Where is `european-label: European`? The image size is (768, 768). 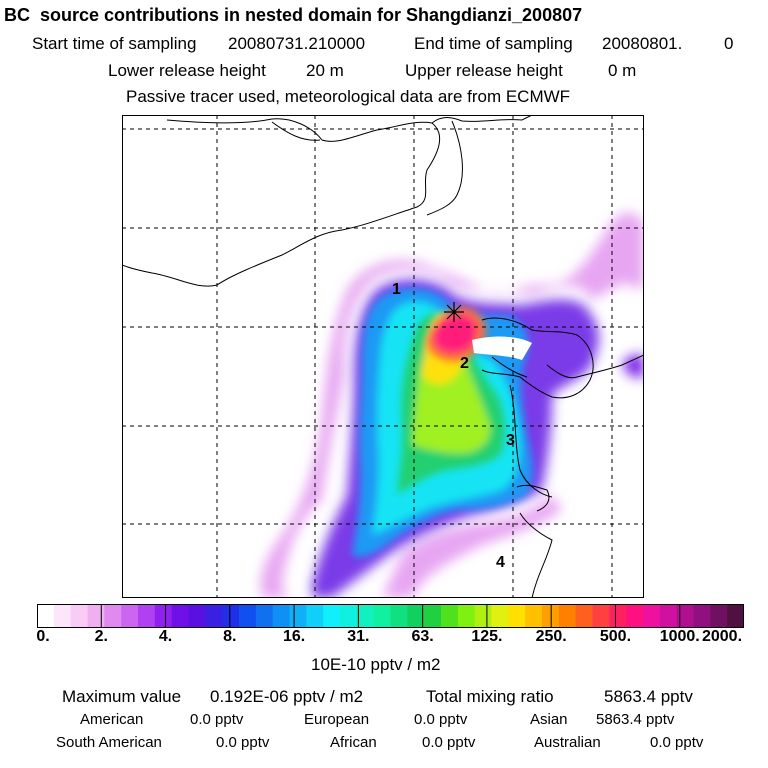 european-label: European is located at coordinates (337, 719).